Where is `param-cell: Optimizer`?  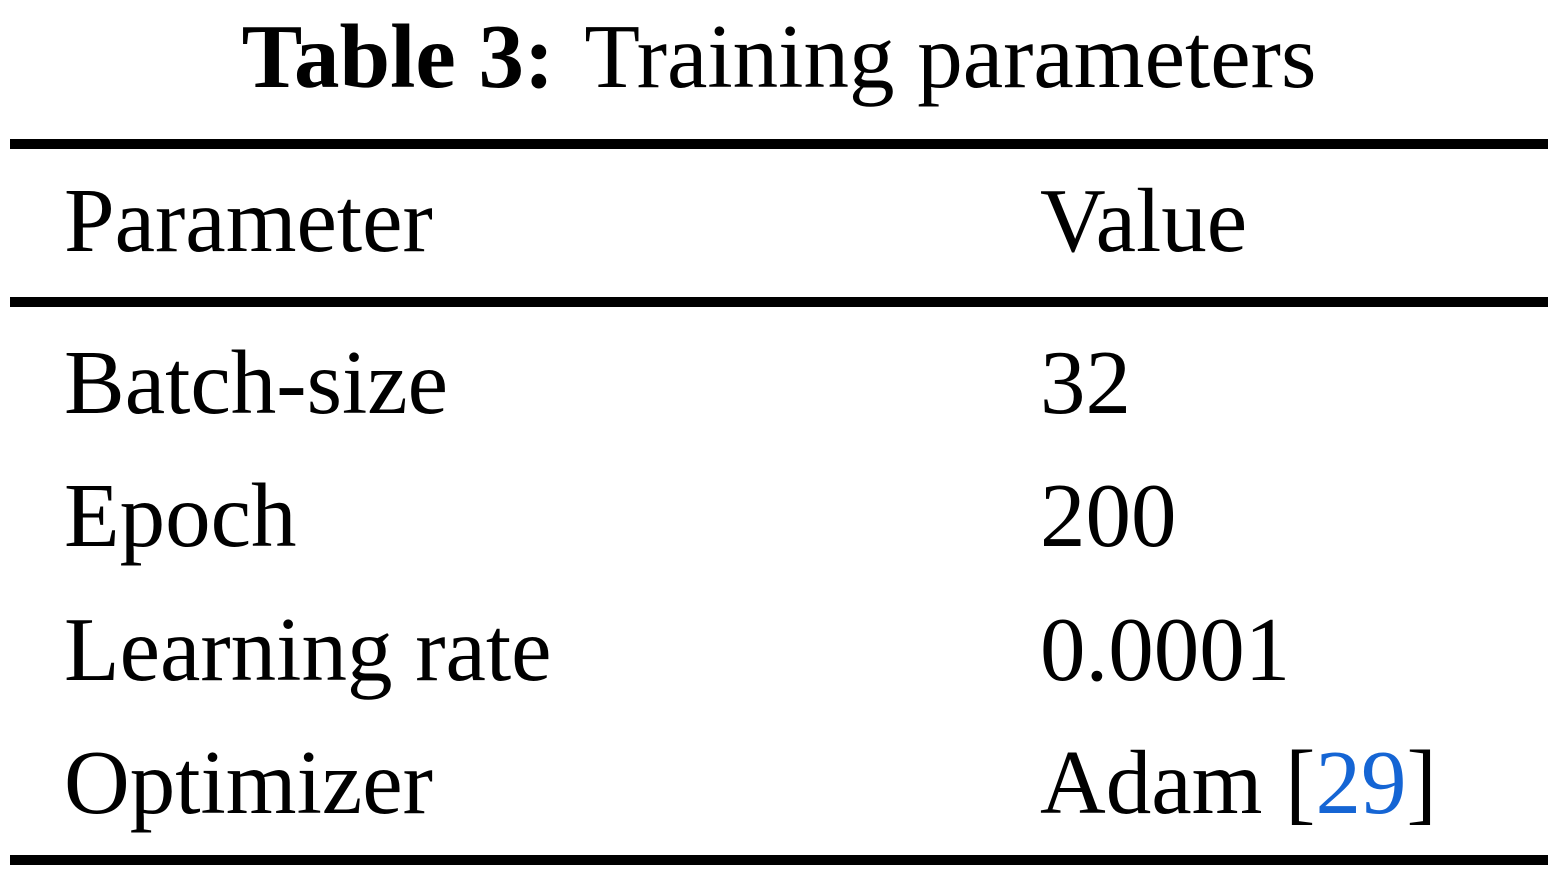
param-cell: Optimizer is located at coordinates (248, 782).